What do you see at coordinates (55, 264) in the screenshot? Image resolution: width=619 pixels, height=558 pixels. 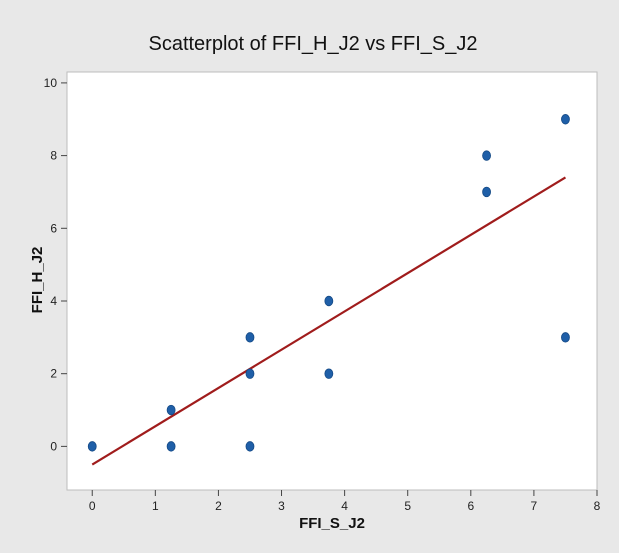 I see `y-axis: 0 2 4 6 8 10` at bounding box center [55, 264].